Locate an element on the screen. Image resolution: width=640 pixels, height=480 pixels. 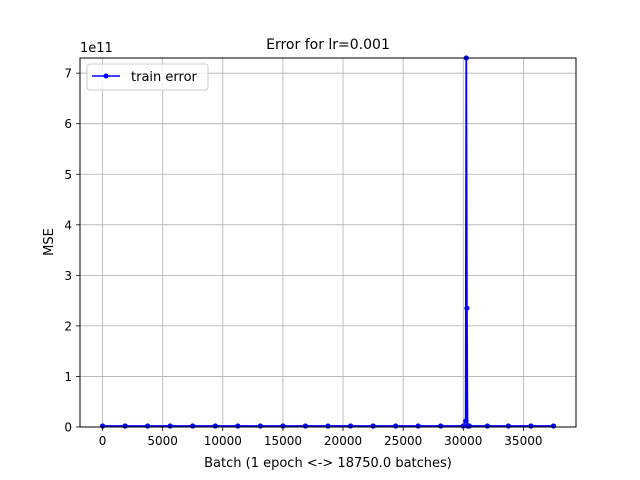
legend-marker-swatch is located at coordinates (106, 76).